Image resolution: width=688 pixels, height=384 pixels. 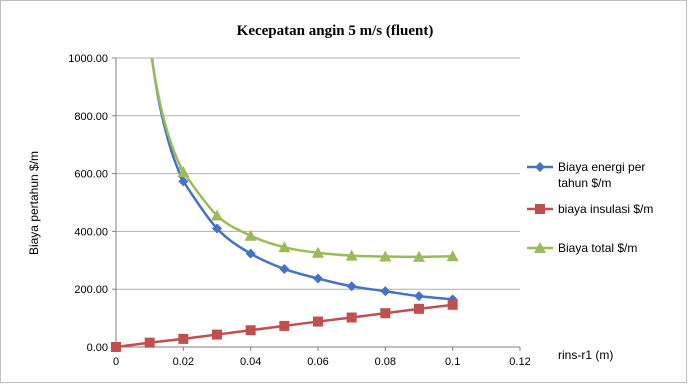 I want to click on y-tick-label: 600.00, so click(x=91, y=175).